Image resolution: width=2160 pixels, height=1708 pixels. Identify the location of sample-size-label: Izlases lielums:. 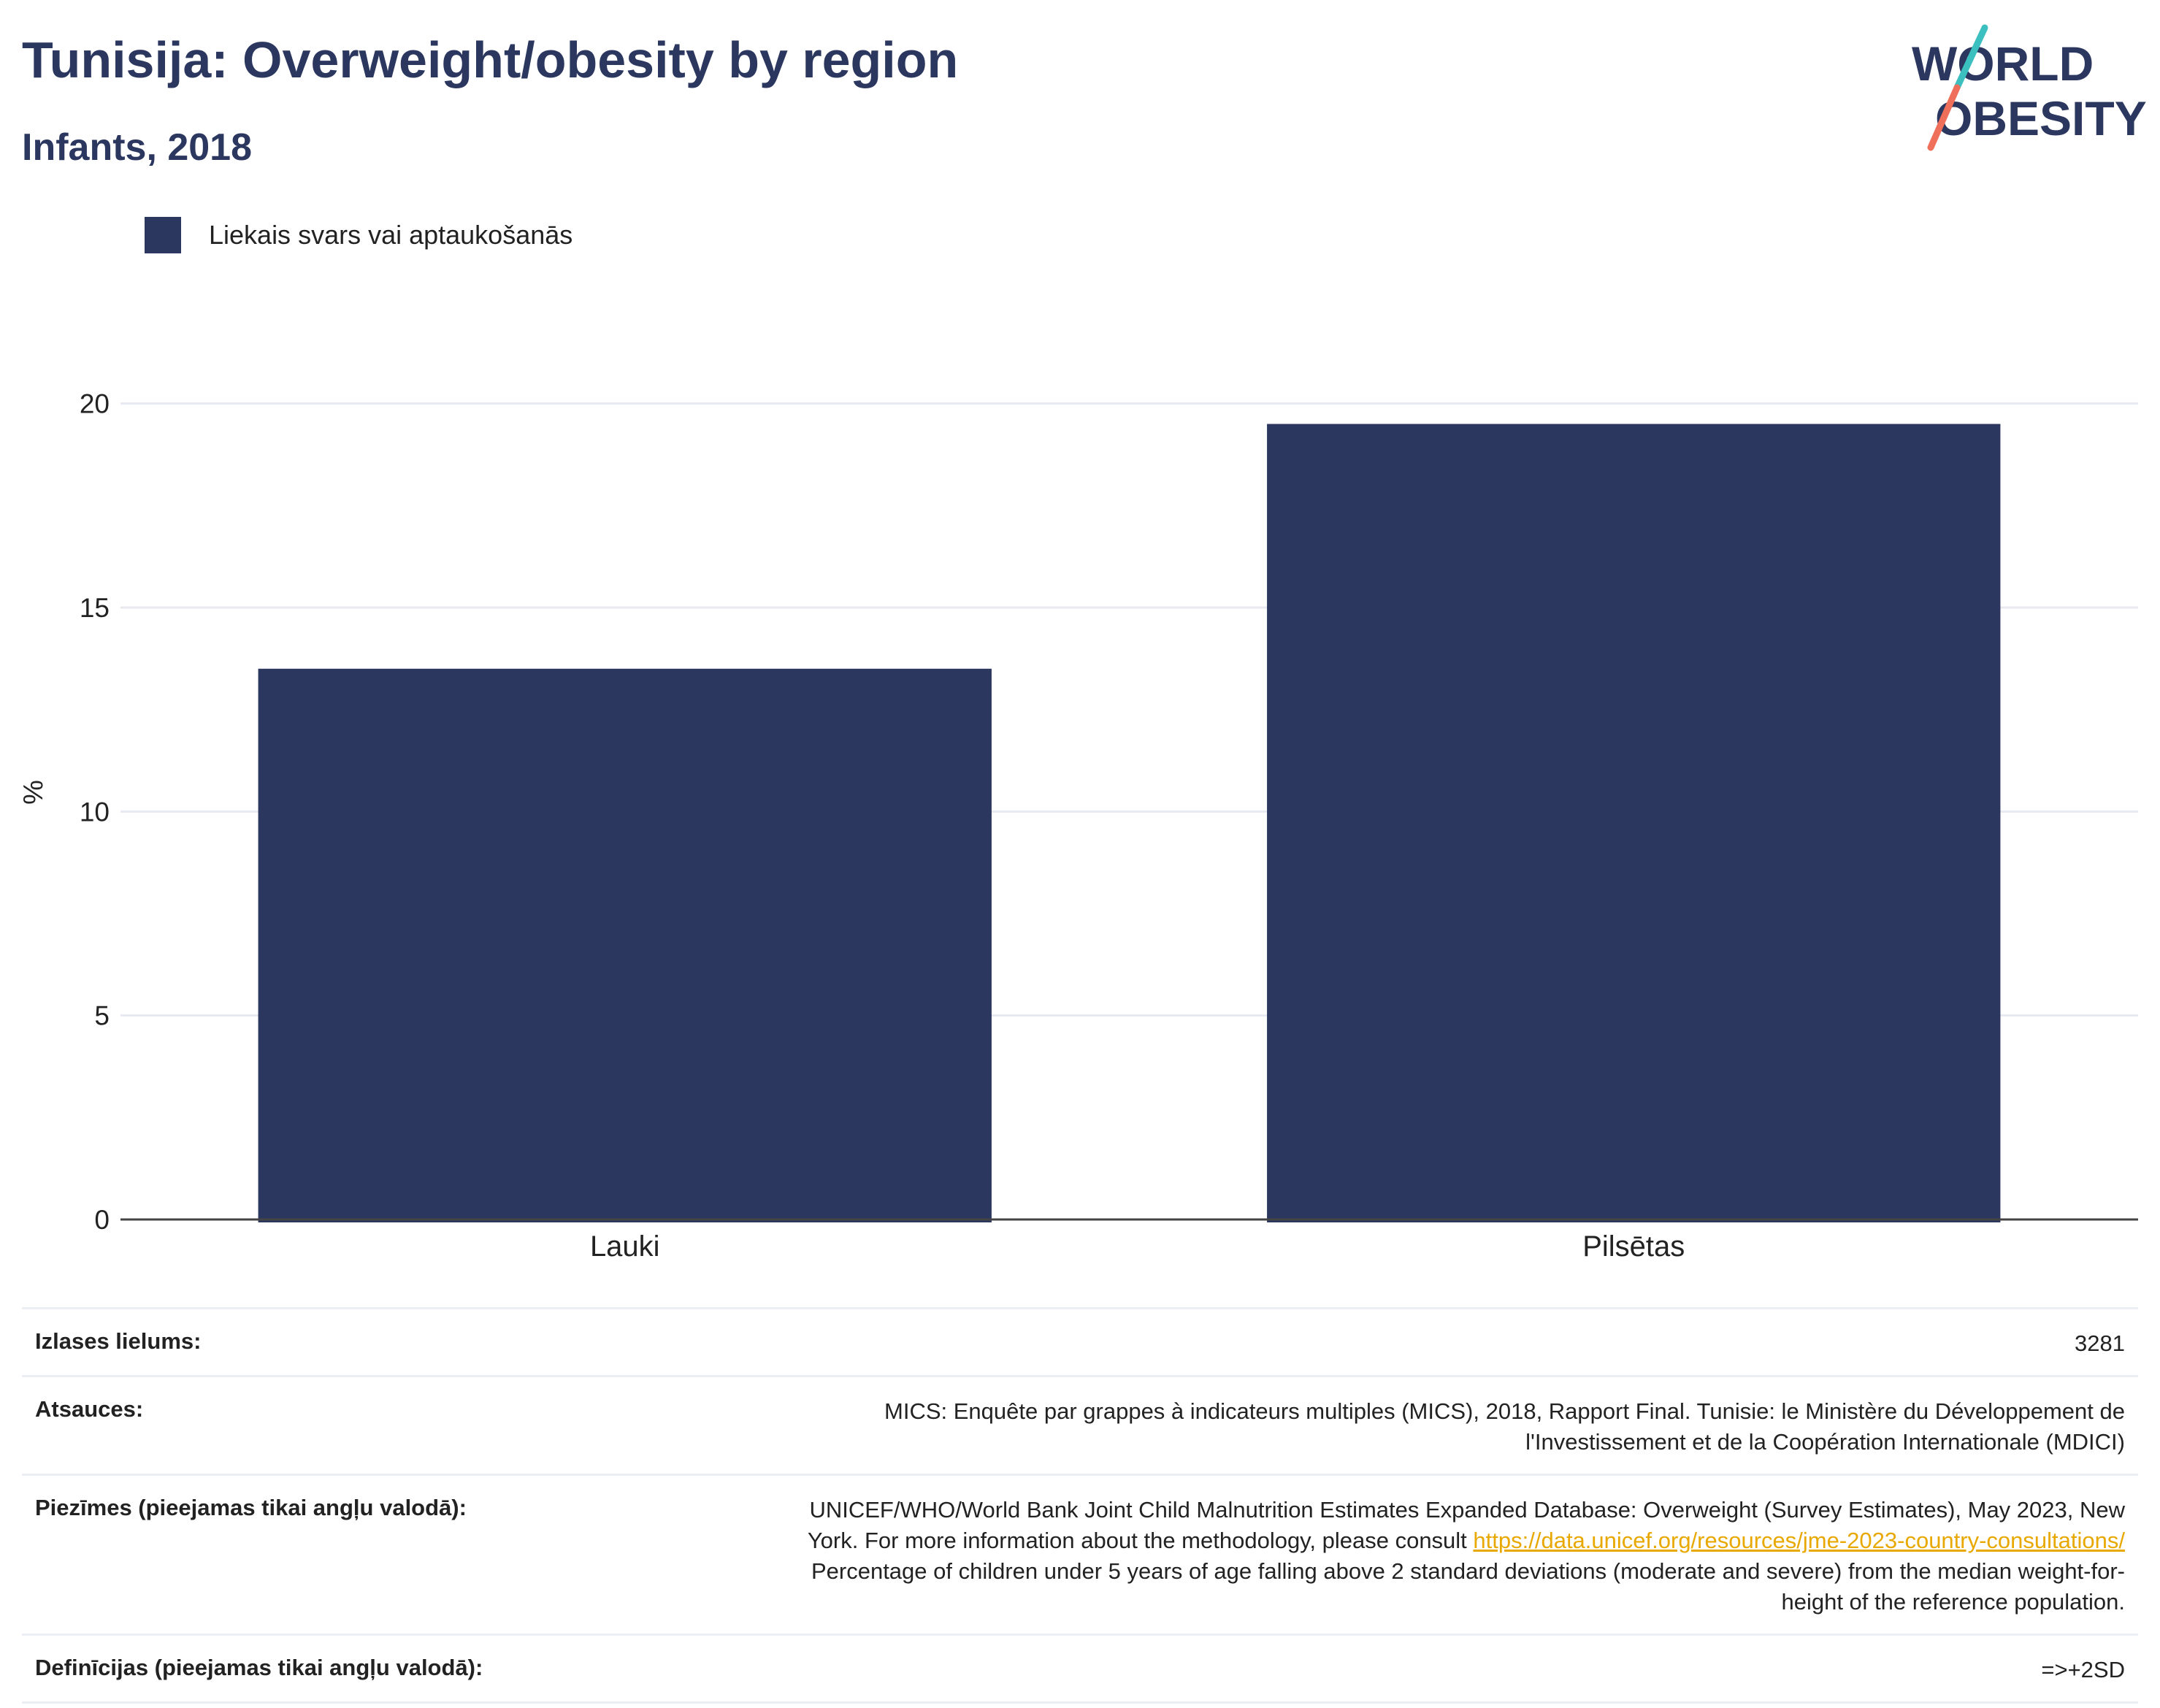
(118, 1341).